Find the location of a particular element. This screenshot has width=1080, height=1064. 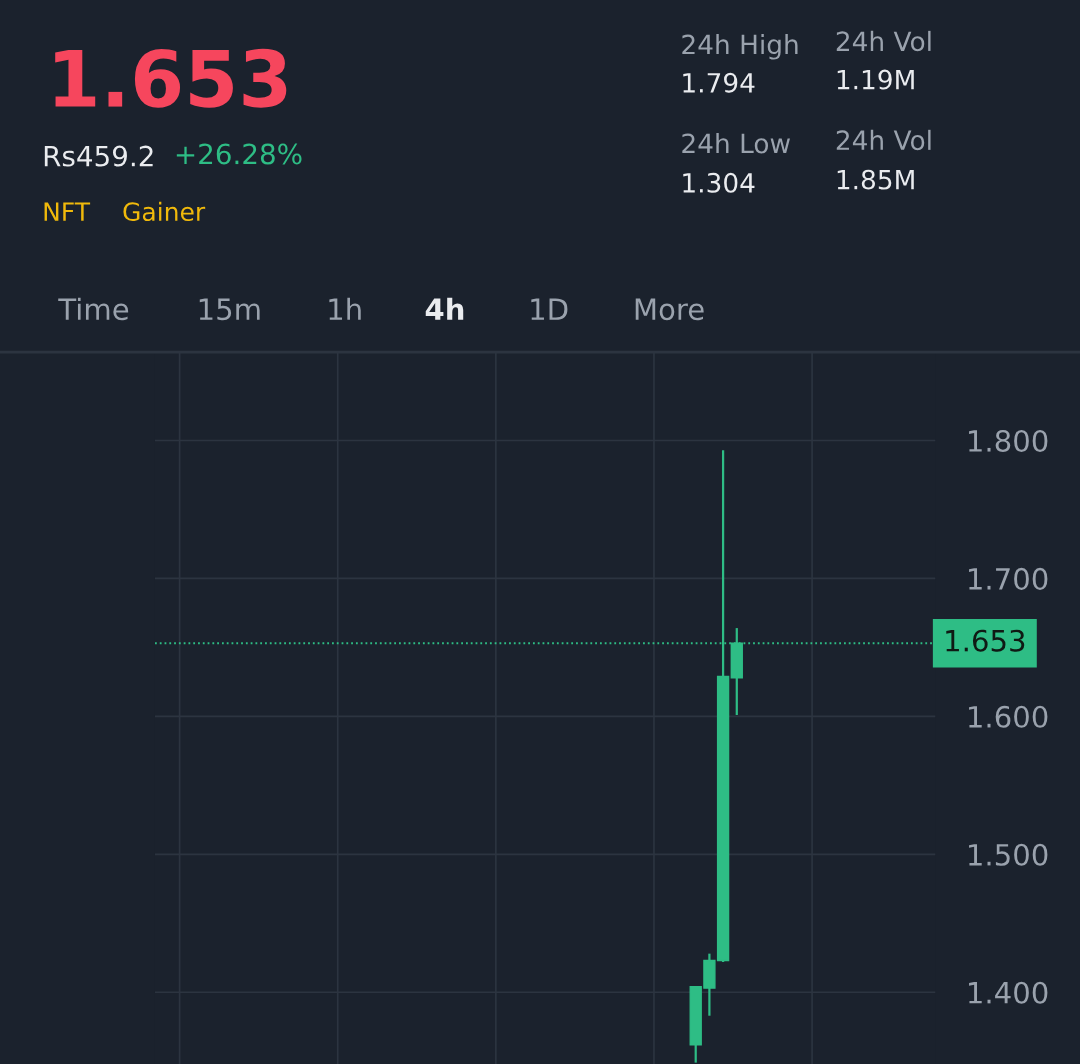

text: Time is located at coordinates (93, 309).